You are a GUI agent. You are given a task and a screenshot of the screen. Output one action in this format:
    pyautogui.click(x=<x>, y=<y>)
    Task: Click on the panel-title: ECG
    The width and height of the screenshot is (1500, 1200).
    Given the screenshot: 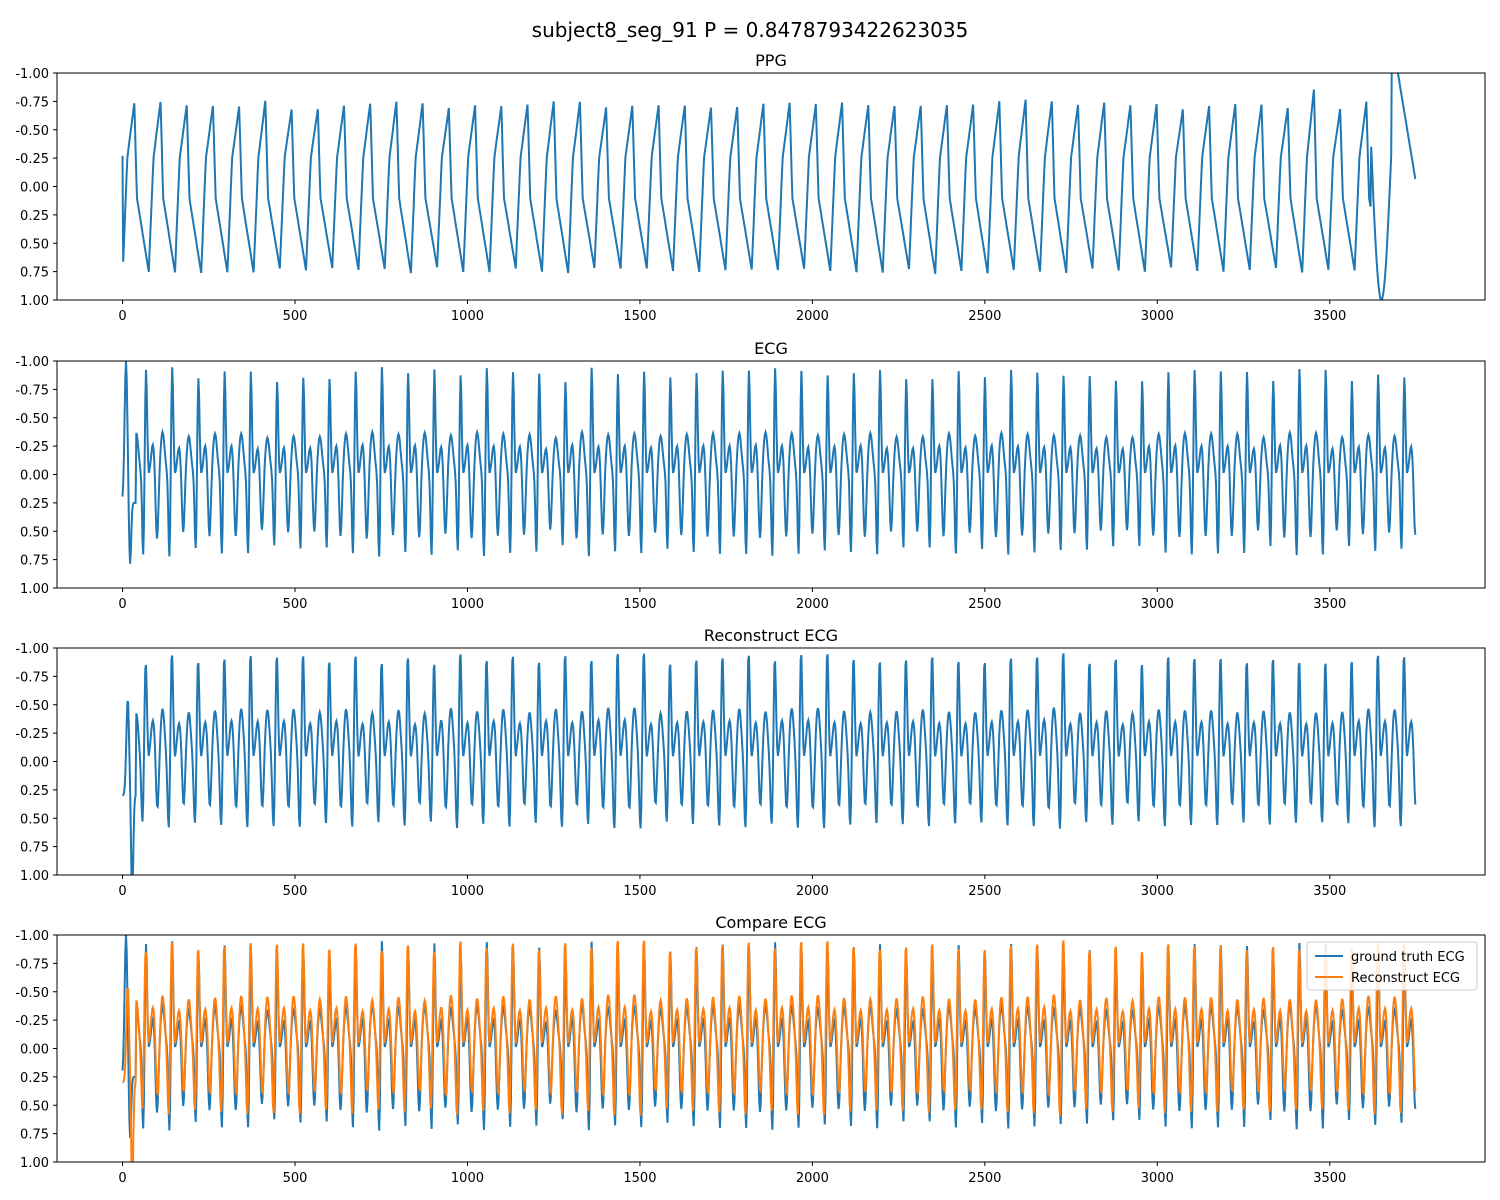 What is the action you would take?
    pyautogui.click(x=771, y=348)
    